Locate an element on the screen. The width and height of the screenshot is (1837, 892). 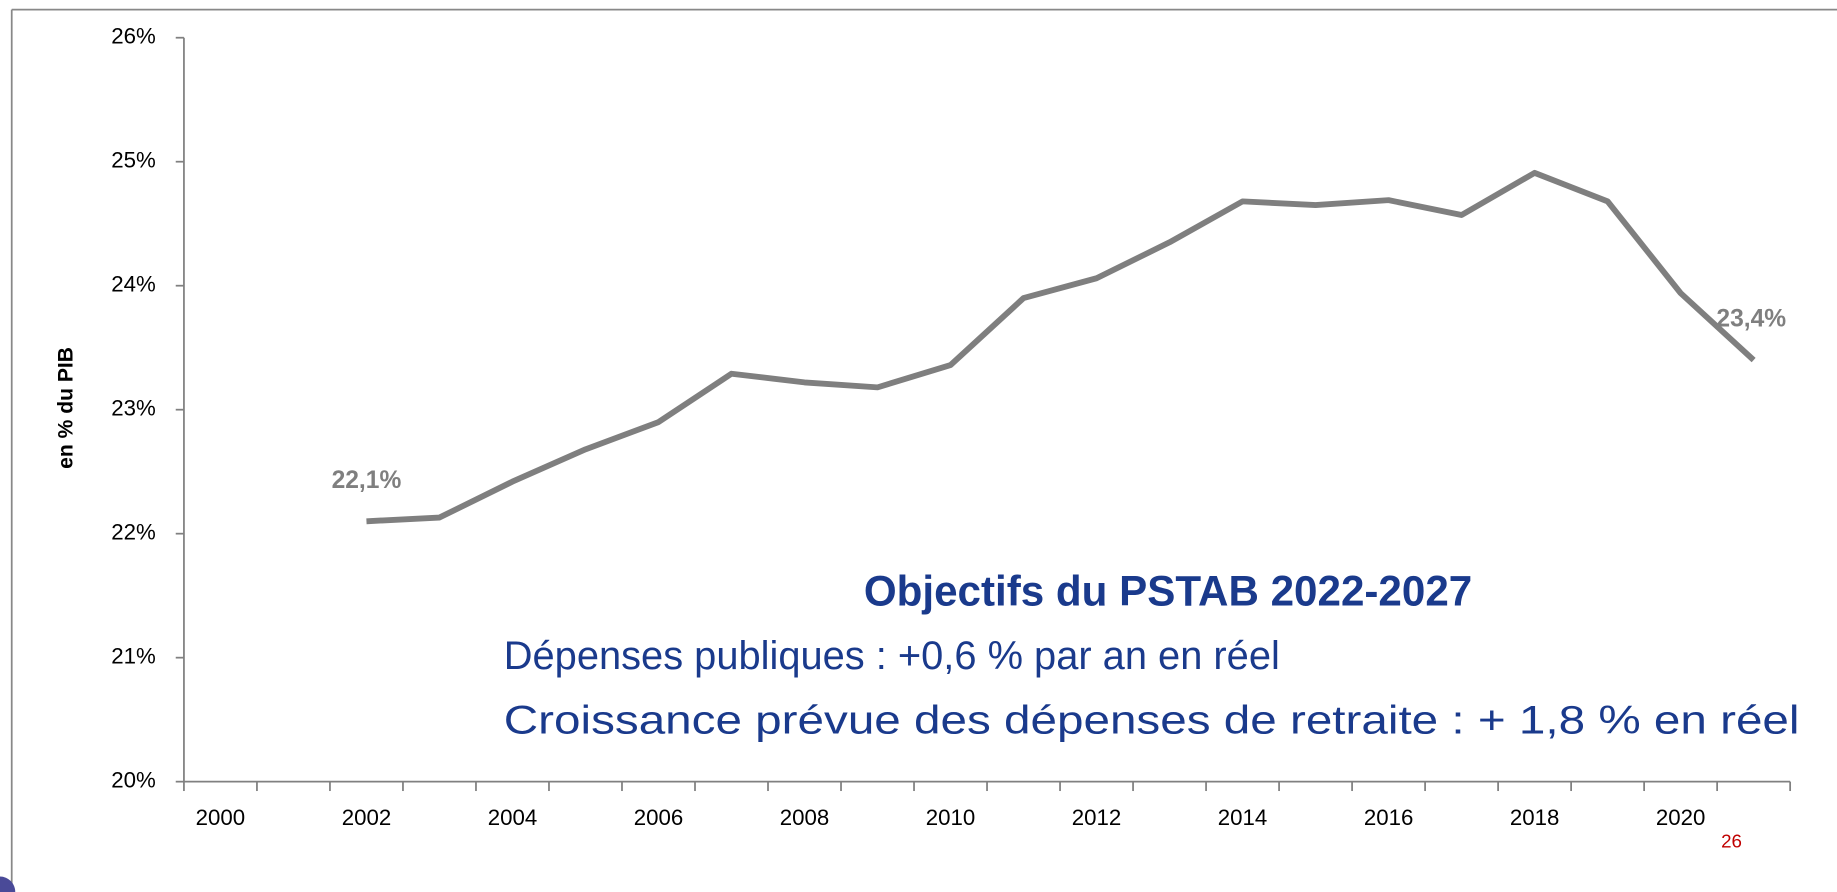
page-number: 26 is located at coordinates (1731, 841).